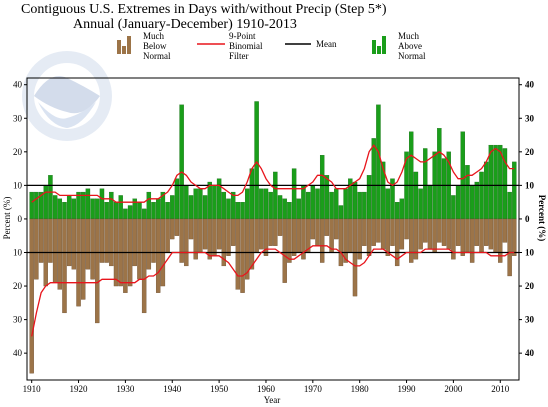 The image size is (548, 407). What do you see at coordinates (439, 174) in the screenshot?
I see `bar-above-1997` at bounding box center [439, 174].